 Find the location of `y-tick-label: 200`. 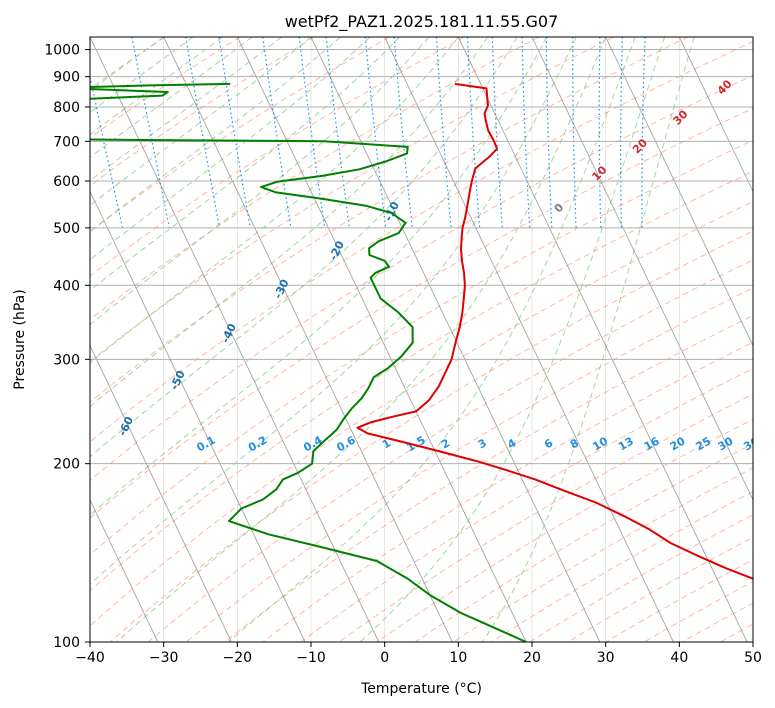

y-tick-label: 200 is located at coordinates (66, 465).